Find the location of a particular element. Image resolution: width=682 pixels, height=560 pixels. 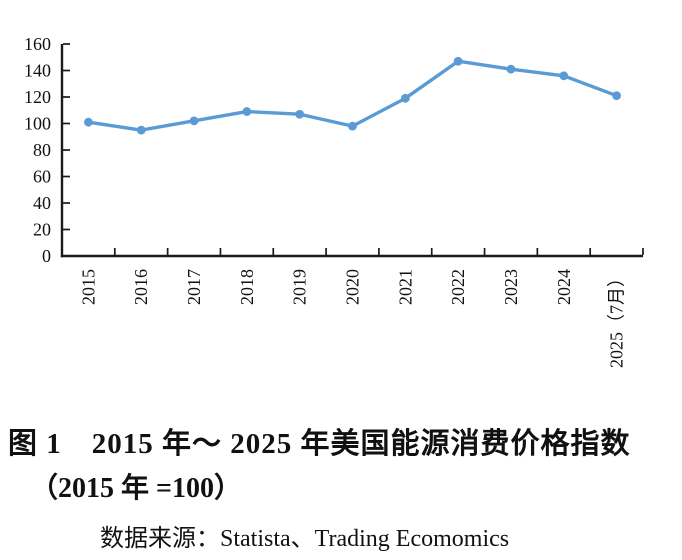

x-tick-label: 2021 is located at coordinates (405, 287).